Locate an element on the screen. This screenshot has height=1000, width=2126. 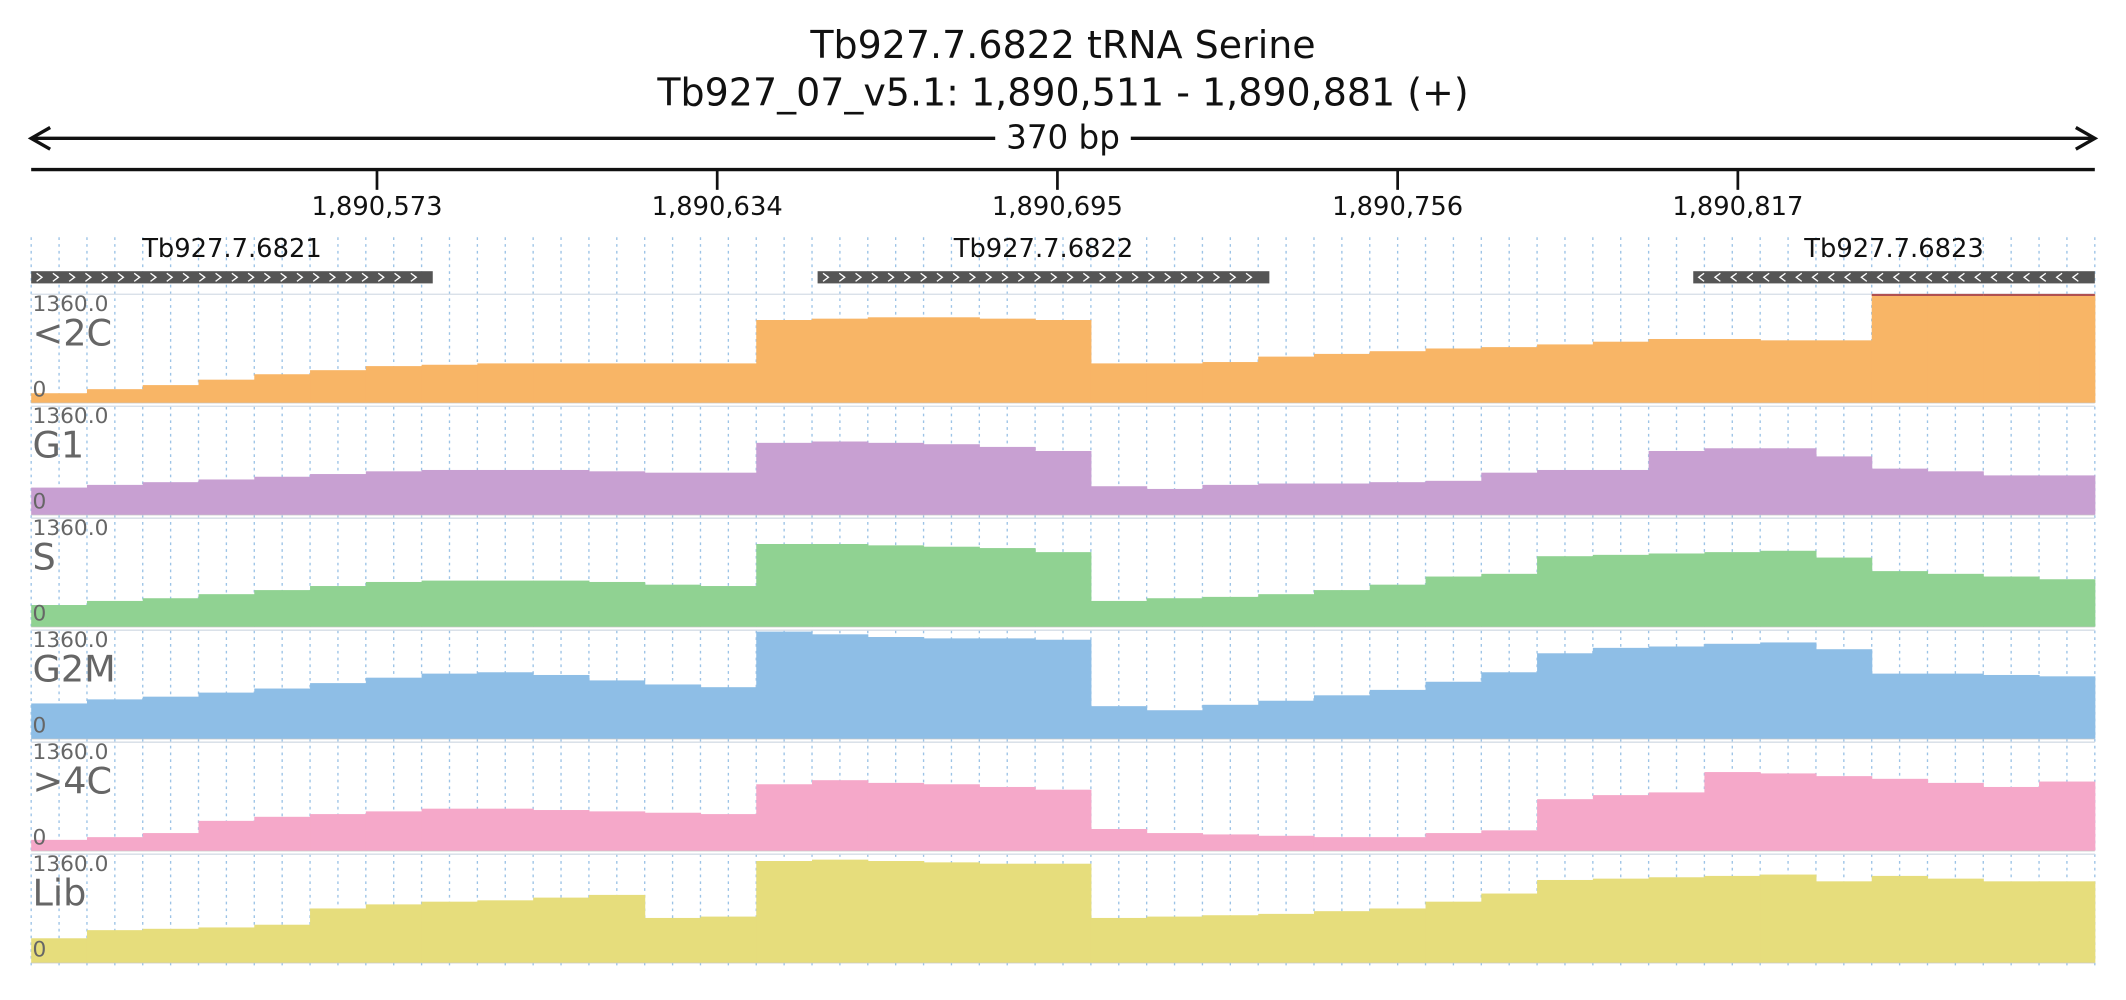
x-tick-label: 1,890,695 is located at coordinates (1057, 207).